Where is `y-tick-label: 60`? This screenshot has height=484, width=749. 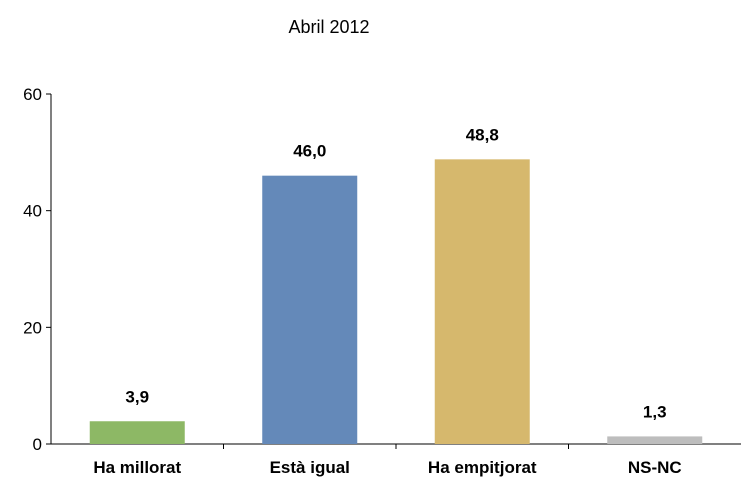 y-tick-label: 60 is located at coordinates (32, 94).